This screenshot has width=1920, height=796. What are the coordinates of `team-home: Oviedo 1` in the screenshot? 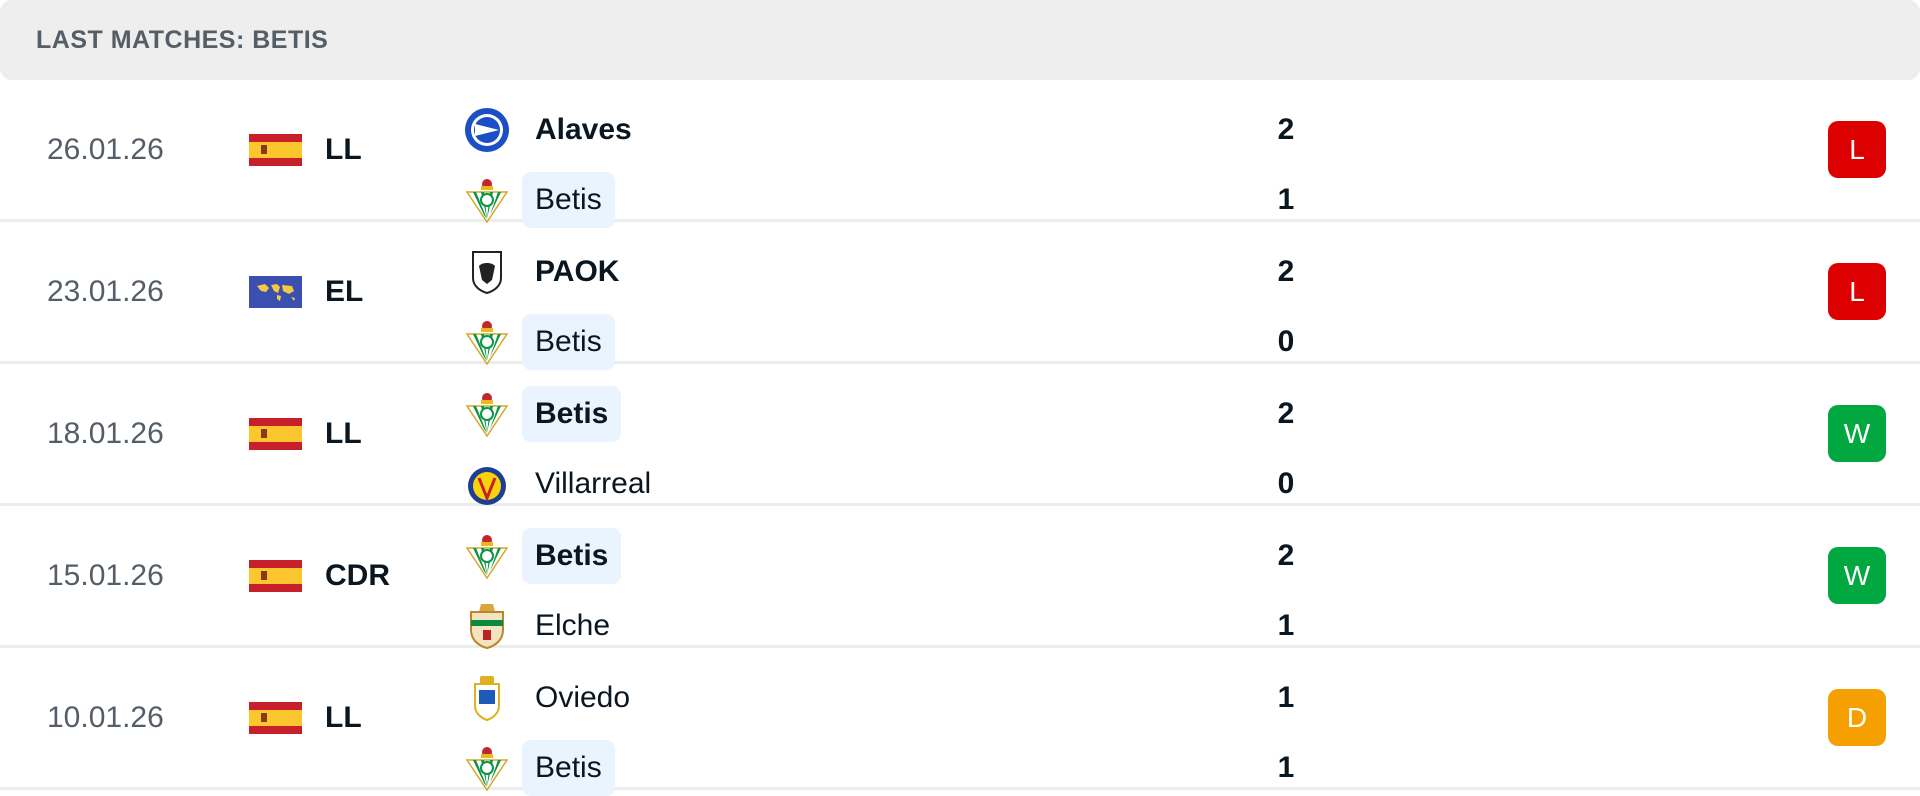 It's located at (913, 698).